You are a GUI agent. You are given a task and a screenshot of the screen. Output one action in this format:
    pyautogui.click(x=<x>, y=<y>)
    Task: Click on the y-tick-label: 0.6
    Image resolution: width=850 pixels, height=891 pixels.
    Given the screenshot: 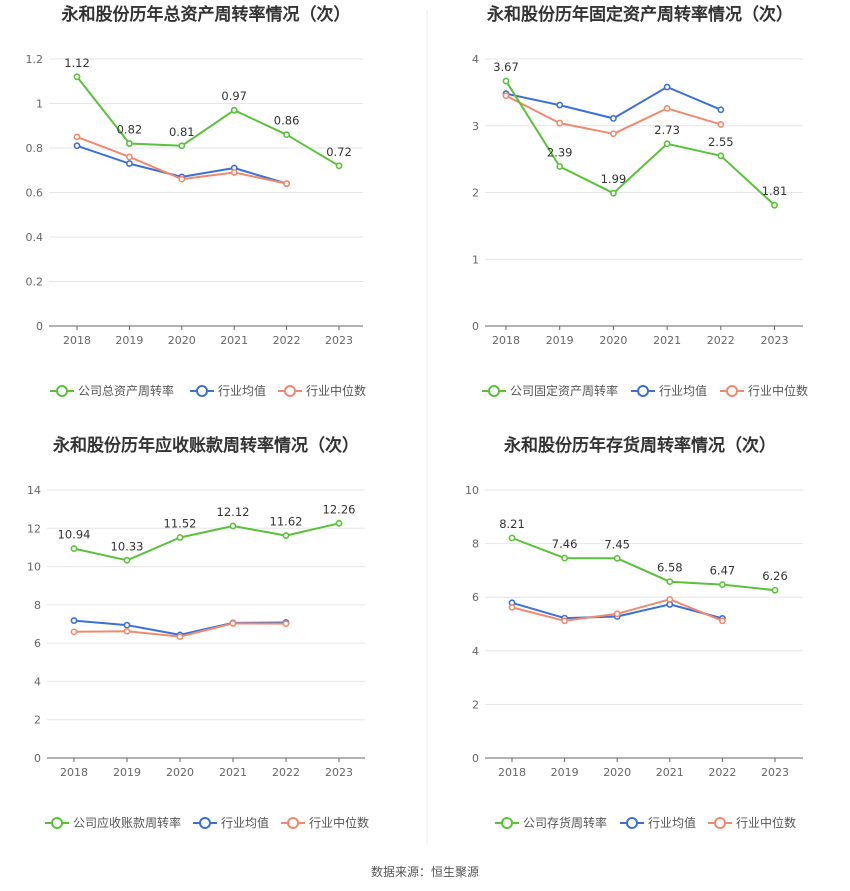 What is the action you would take?
    pyautogui.click(x=35, y=193)
    